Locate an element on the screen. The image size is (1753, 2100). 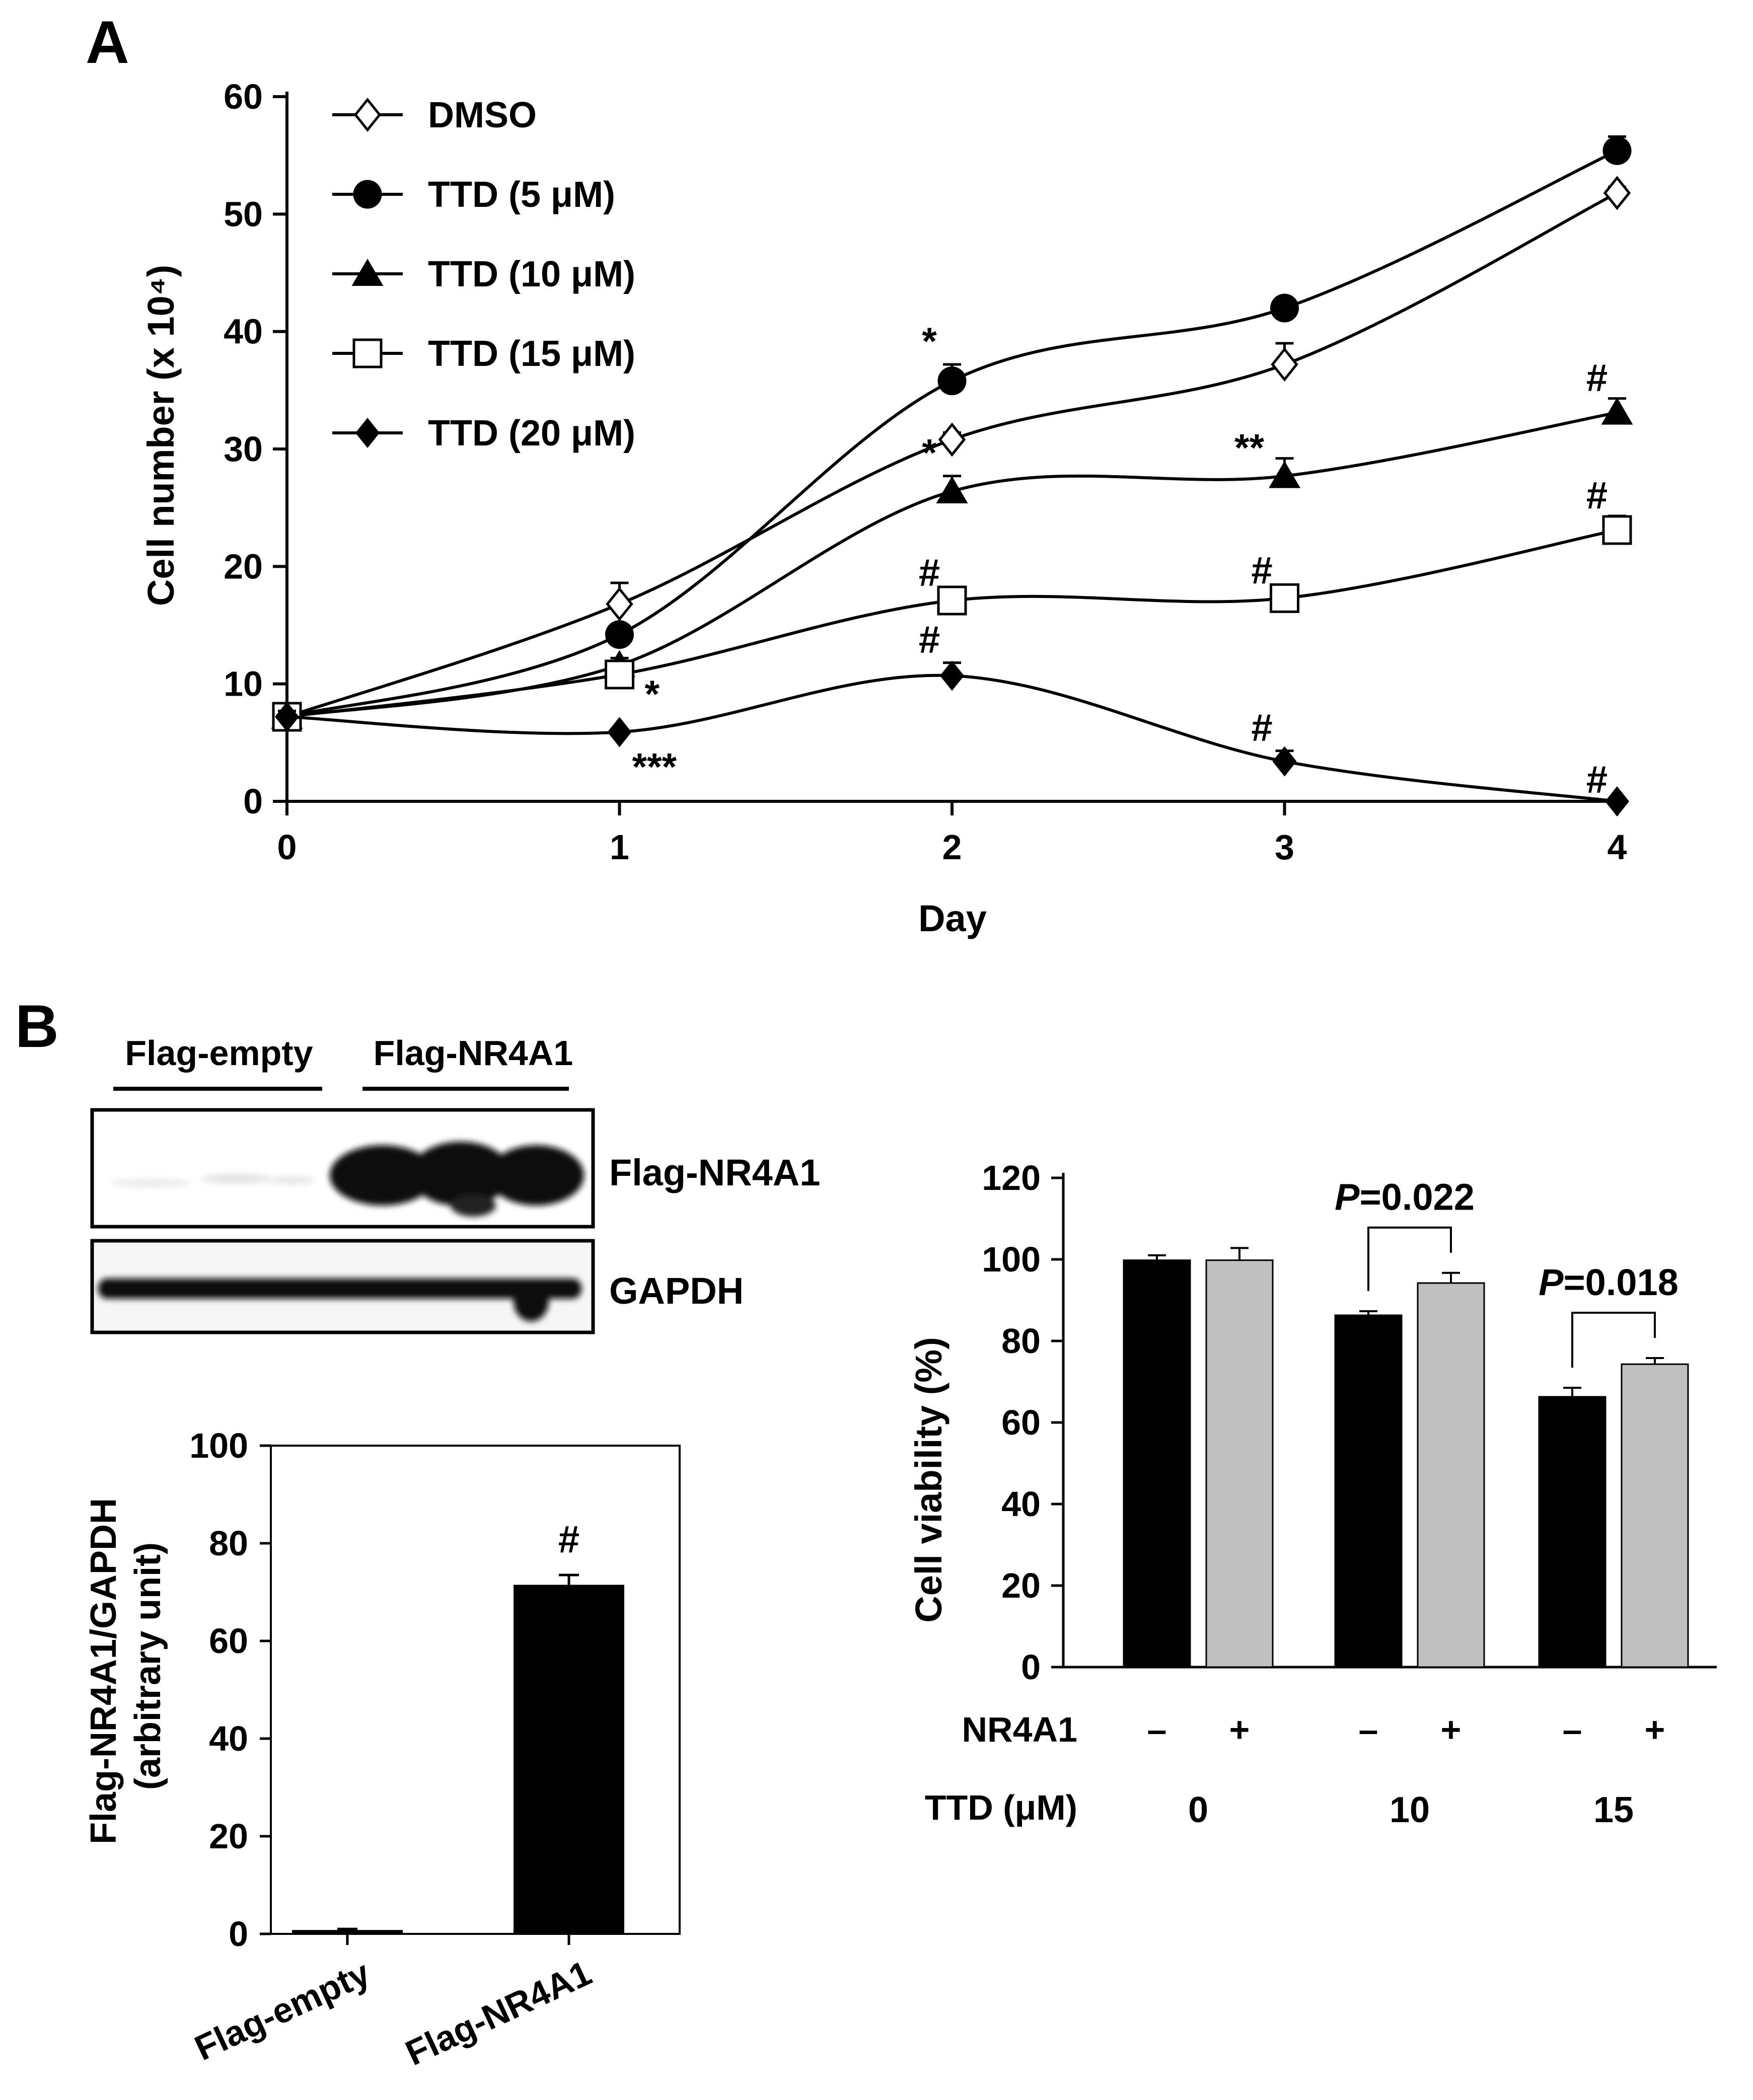
blot-band-label-gapdh: GAPDH is located at coordinates (676, 1291).